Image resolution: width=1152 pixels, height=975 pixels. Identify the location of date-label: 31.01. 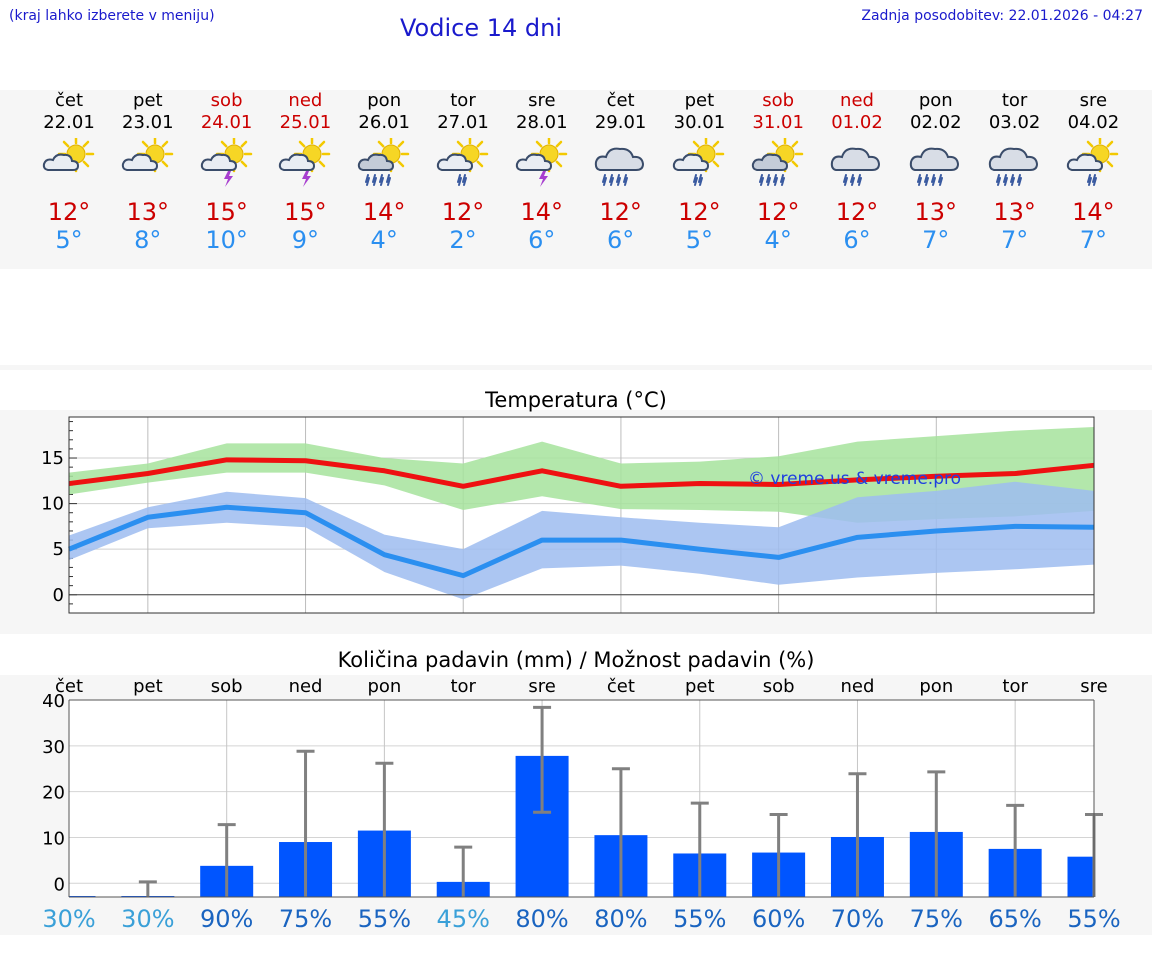
(778, 122).